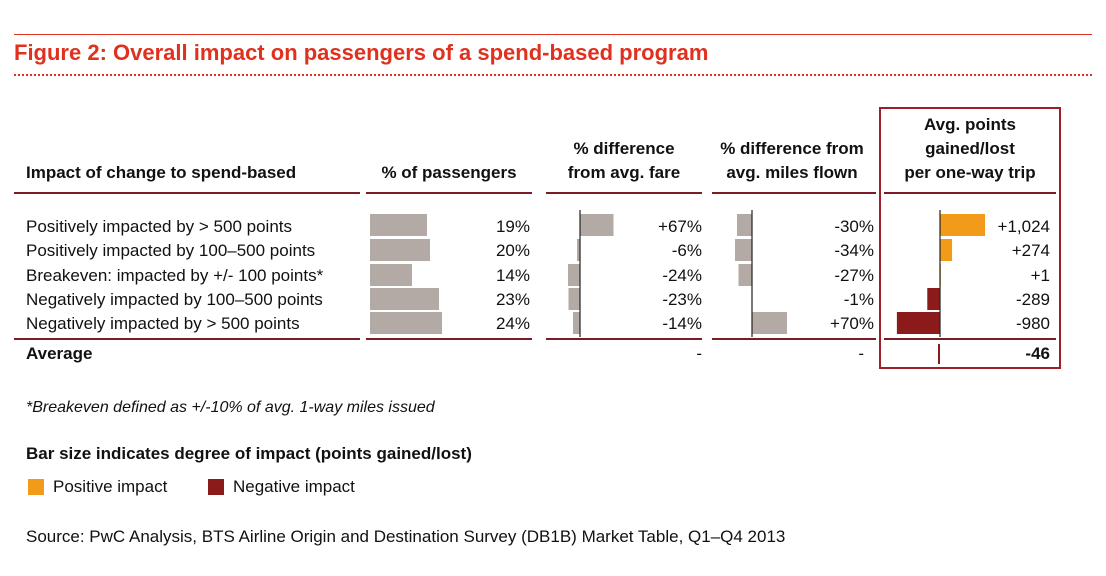 The width and height of the screenshot is (1106, 576). I want to click on header-miles-diff: % difference from avg. miles flown, so click(792, 161).